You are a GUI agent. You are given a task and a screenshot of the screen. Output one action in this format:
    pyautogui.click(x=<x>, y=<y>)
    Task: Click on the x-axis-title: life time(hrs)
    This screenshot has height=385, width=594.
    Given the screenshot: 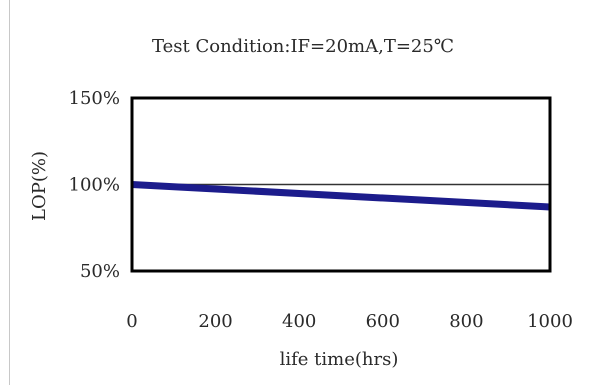 What is the action you would take?
    pyautogui.click(x=339, y=359)
    